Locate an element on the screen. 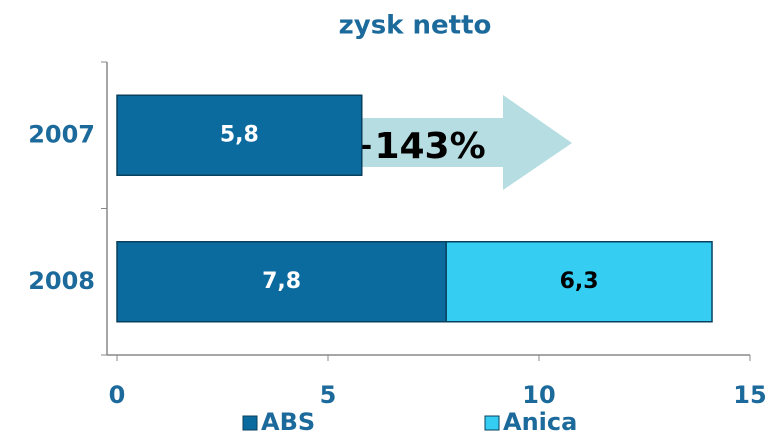 This screenshot has width=774, height=437. chart-title: zysk netto is located at coordinates (415, 26).